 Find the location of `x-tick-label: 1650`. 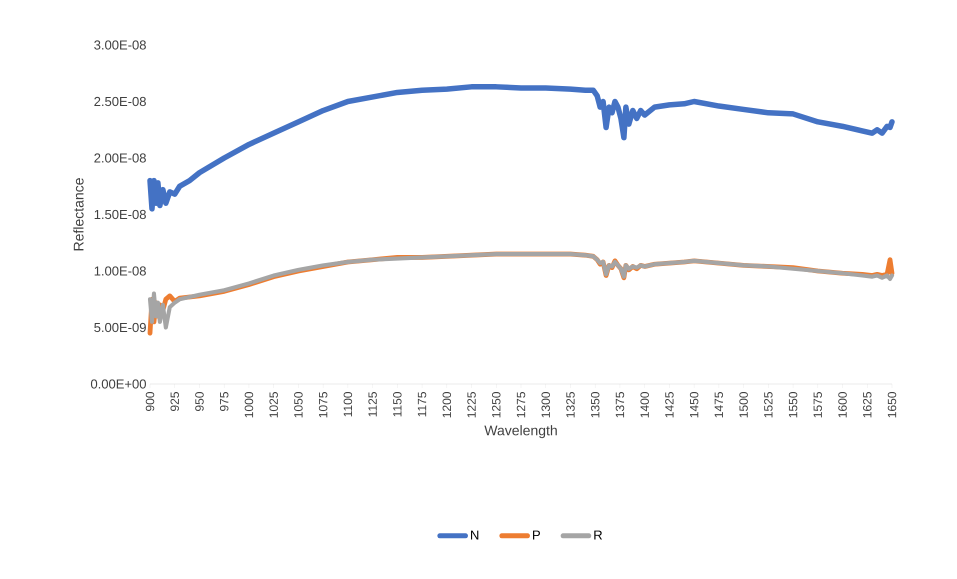

x-tick-label: 1650 is located at coordinates (892, 405).